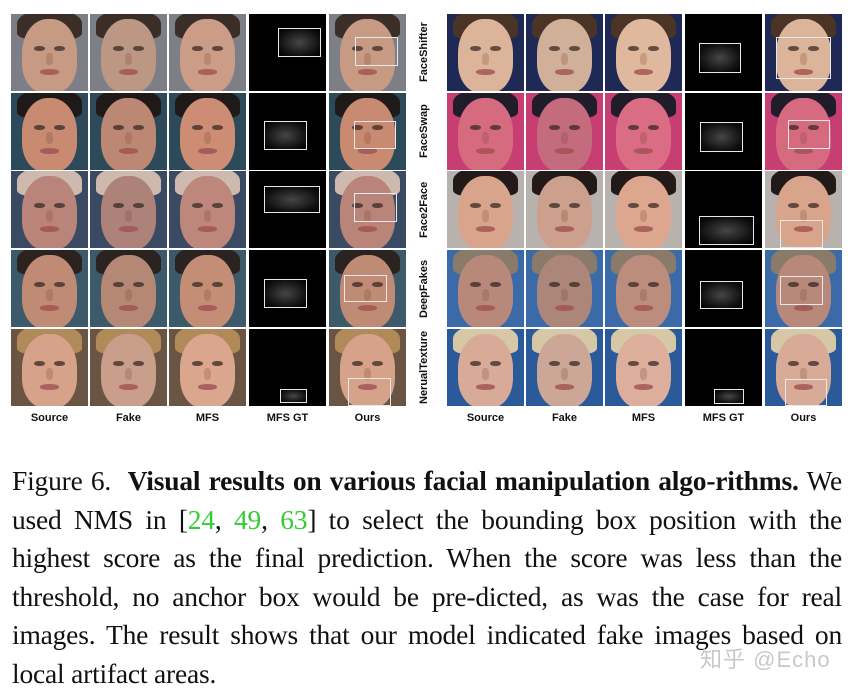 This screenshot has height=694, width=858. I want to click on row-label-face2face: Face2Face, so click(424, 209).